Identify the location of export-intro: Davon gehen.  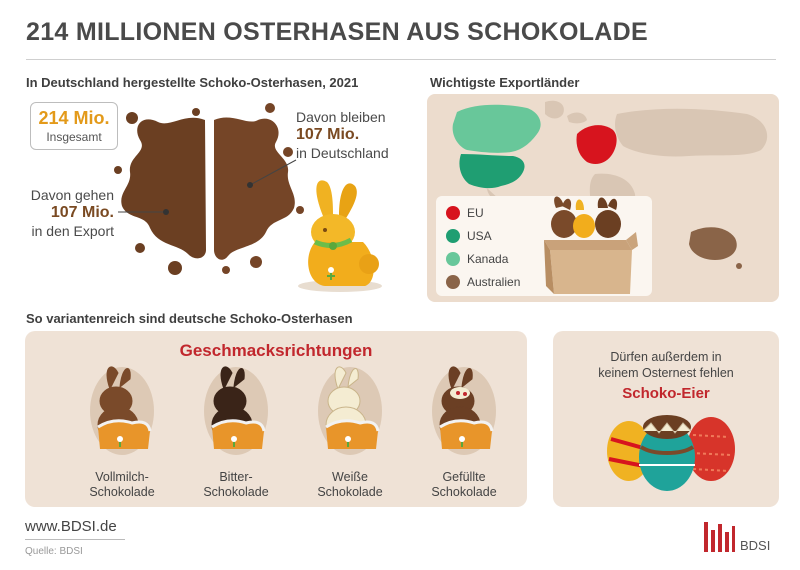
(72, 195).